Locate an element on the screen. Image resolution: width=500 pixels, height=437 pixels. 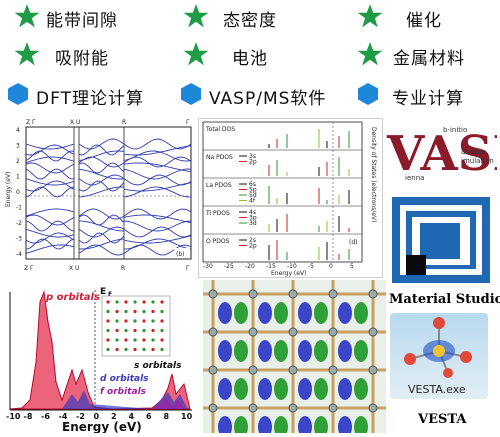
dos-row-title: Total DOS is located at coordinates (220, 129).